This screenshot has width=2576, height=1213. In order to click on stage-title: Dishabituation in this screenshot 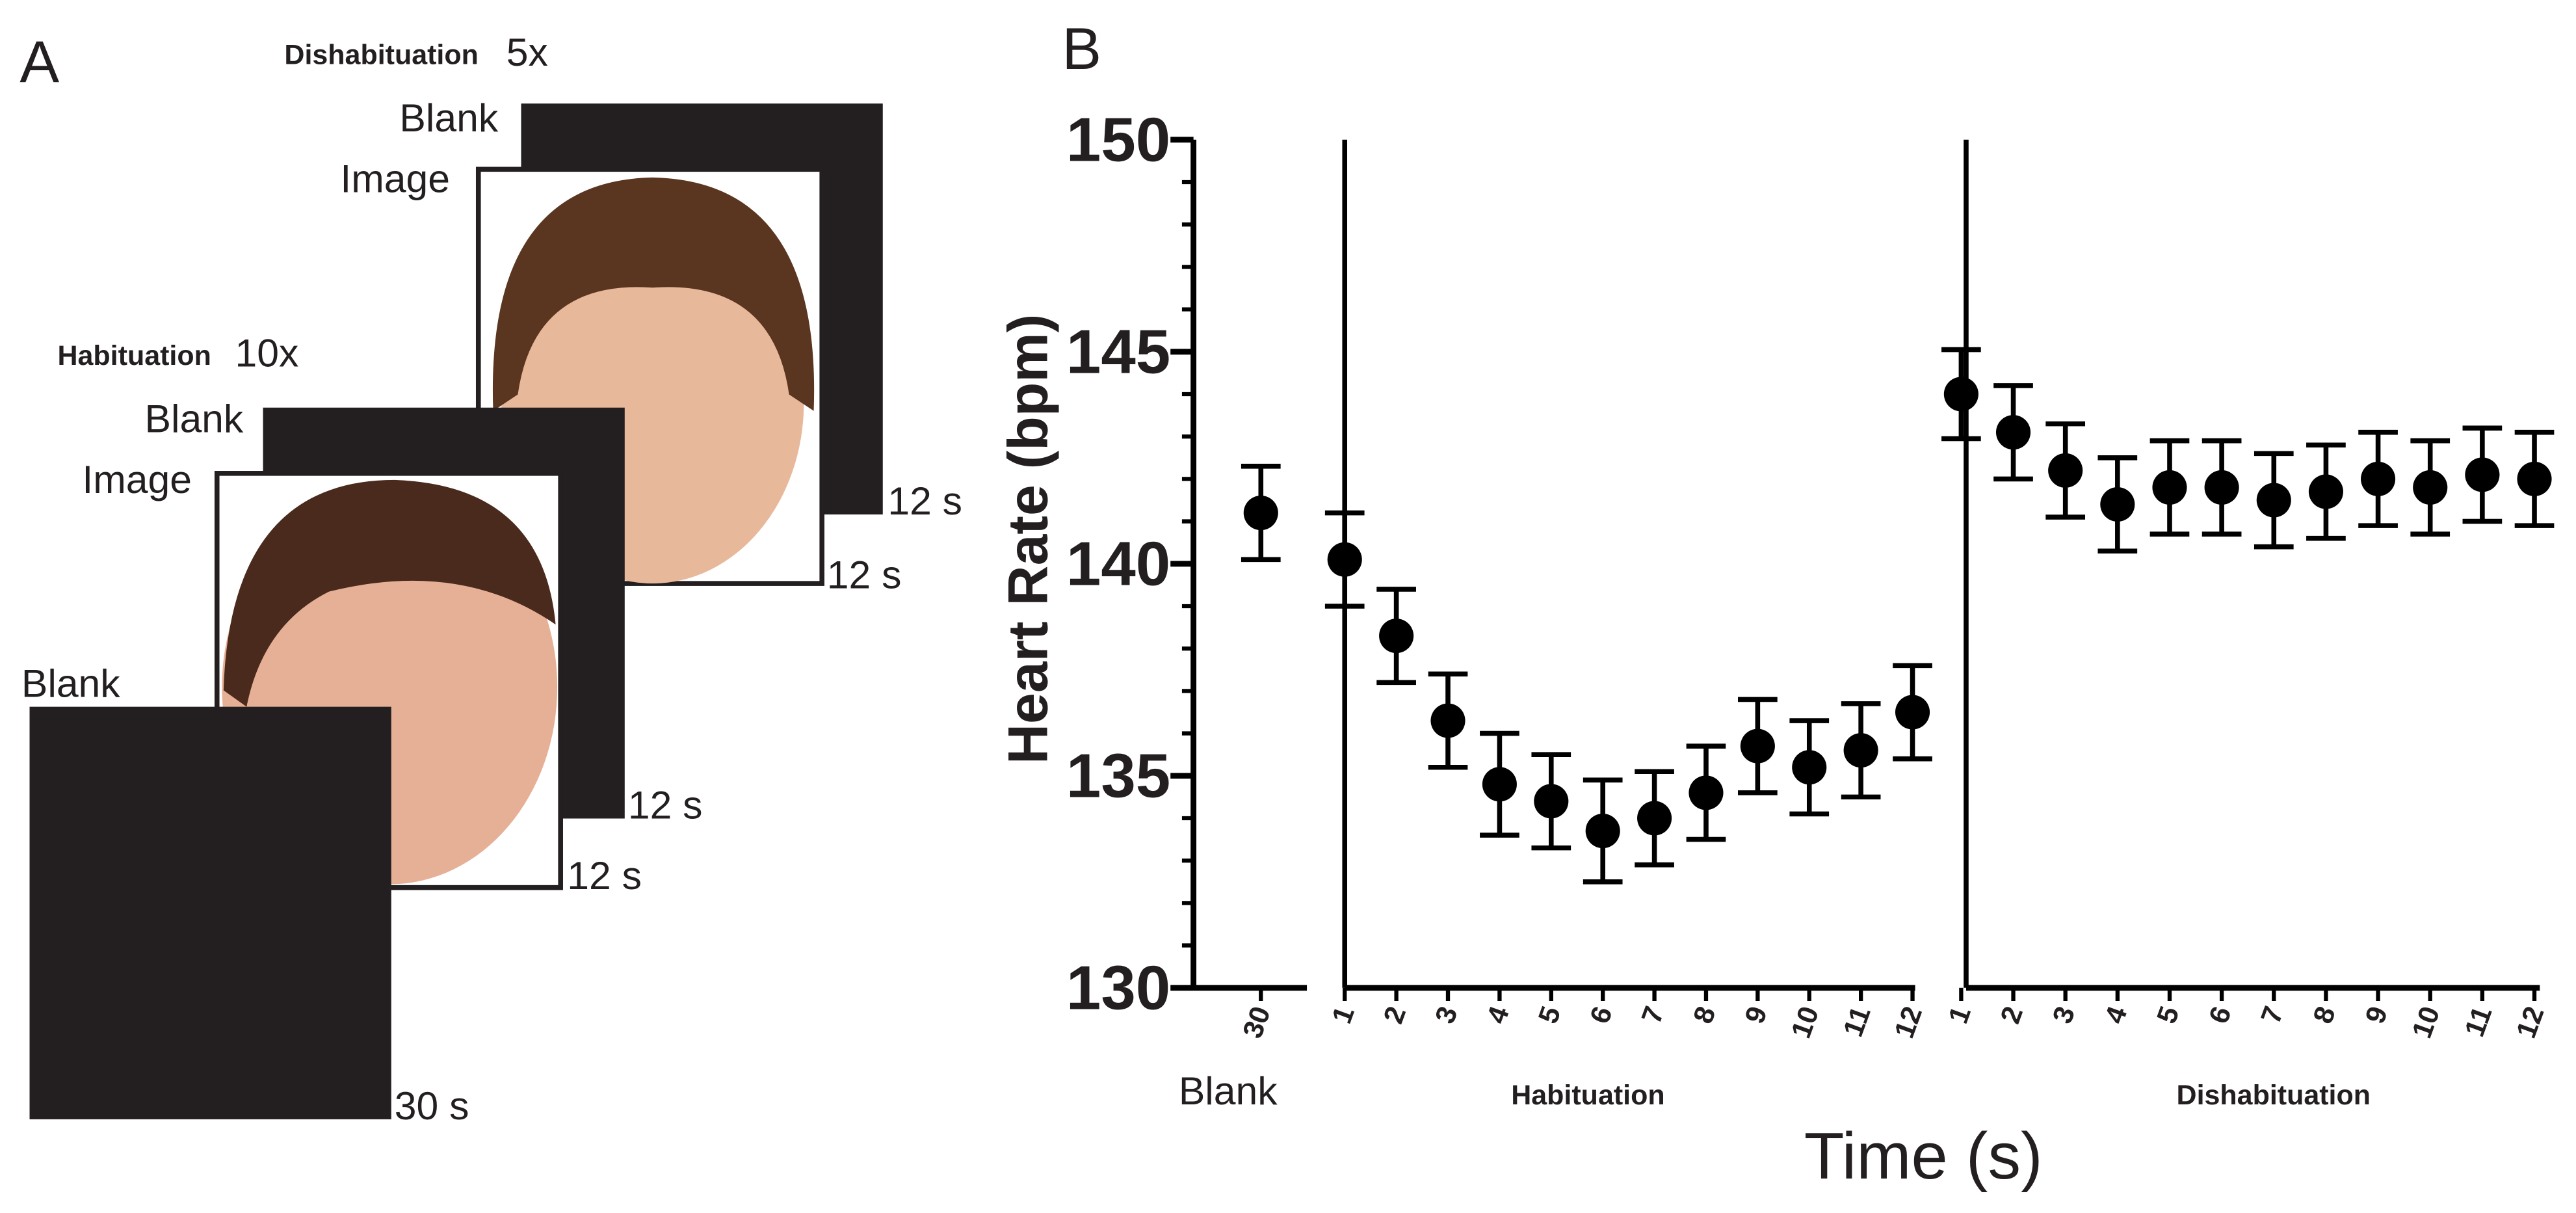, I will do `click(381, 56)`.